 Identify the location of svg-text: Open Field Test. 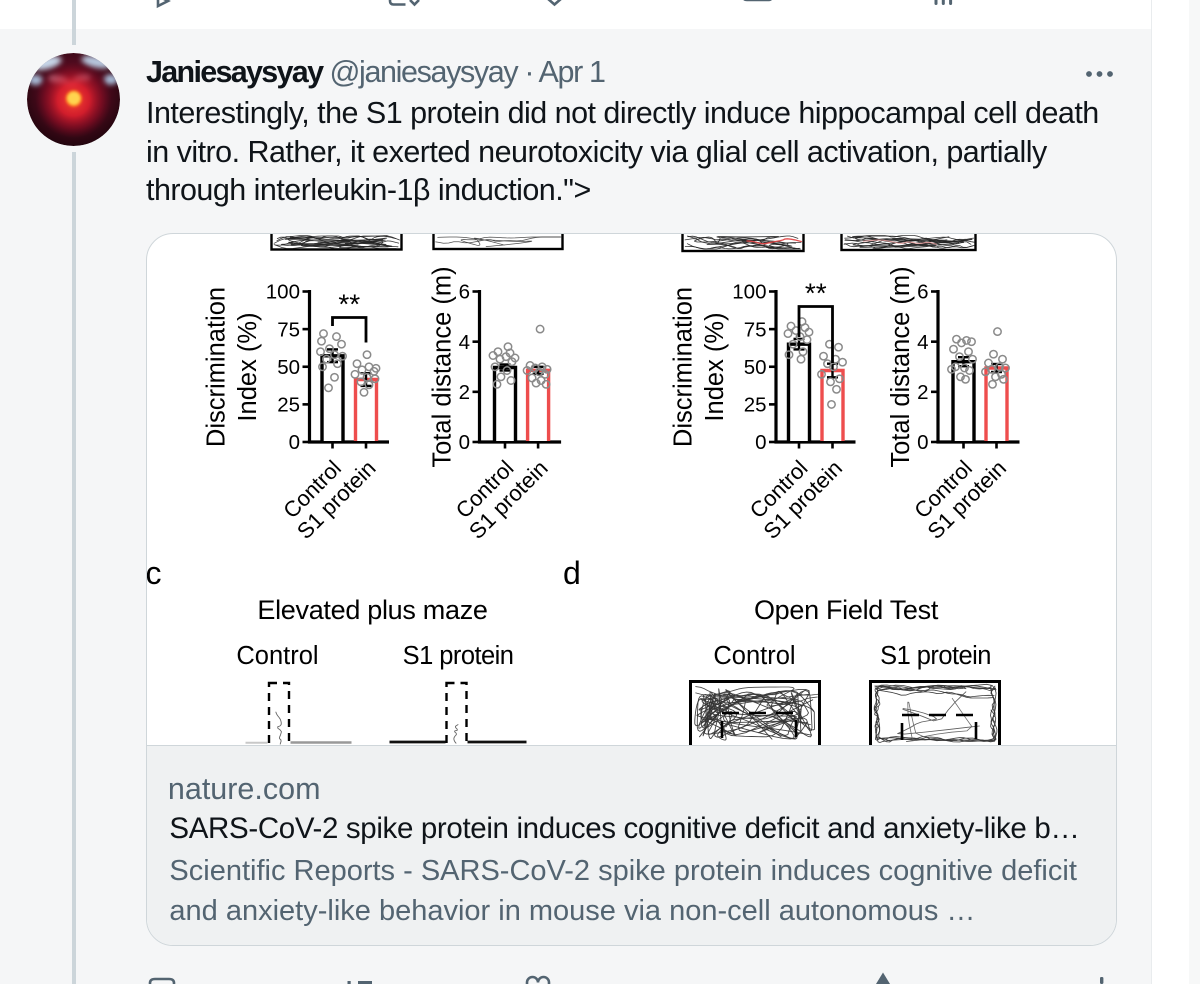
(846, 610).